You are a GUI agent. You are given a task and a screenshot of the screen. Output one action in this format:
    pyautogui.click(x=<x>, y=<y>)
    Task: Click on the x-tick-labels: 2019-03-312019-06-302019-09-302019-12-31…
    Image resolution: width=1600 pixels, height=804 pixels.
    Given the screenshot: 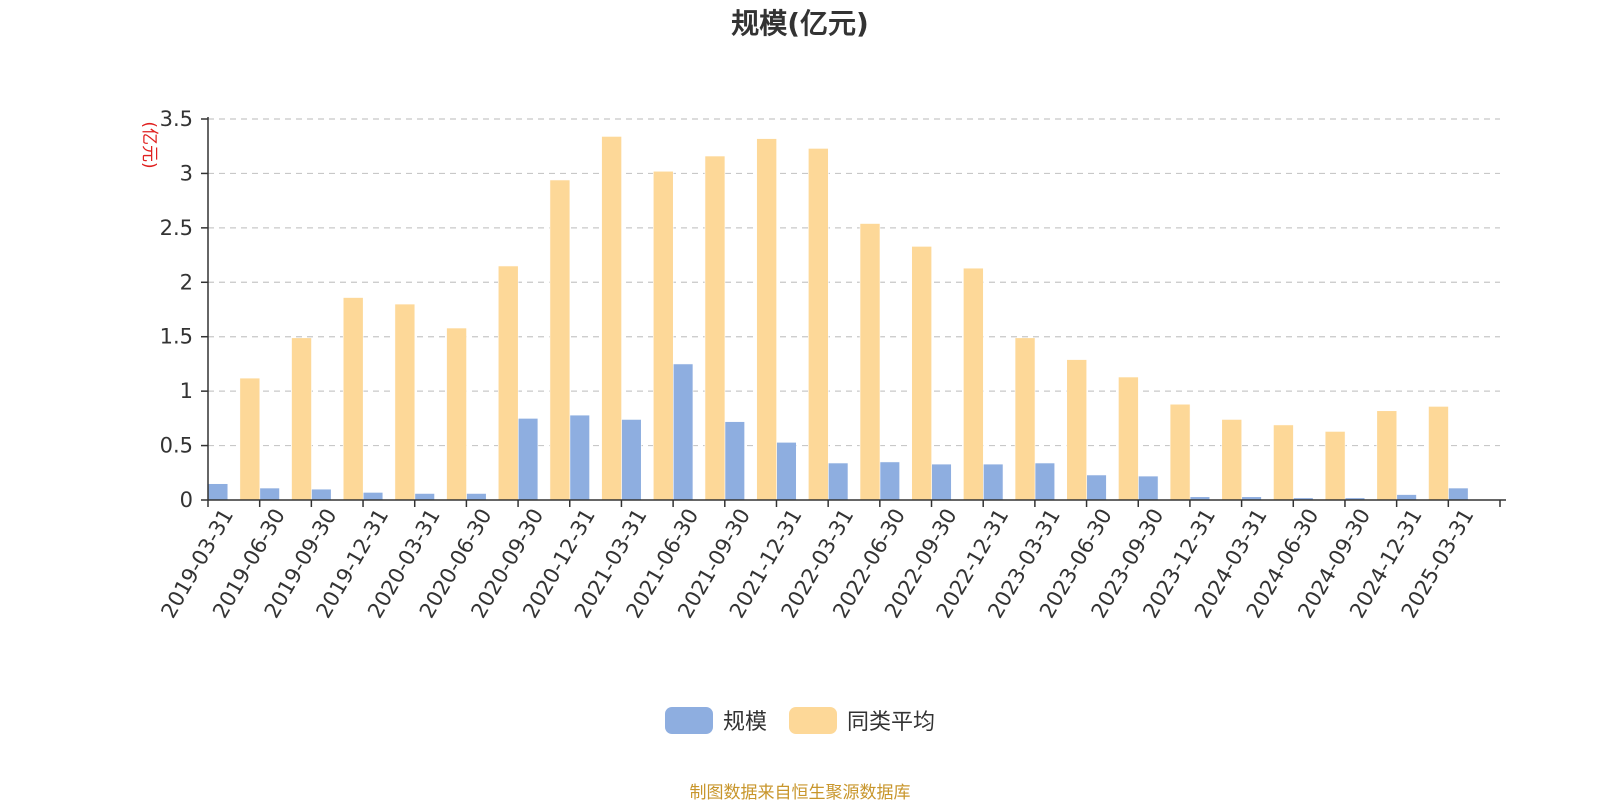 What is the action you would take?
    pyautogui.click(x=817, y=564)
    